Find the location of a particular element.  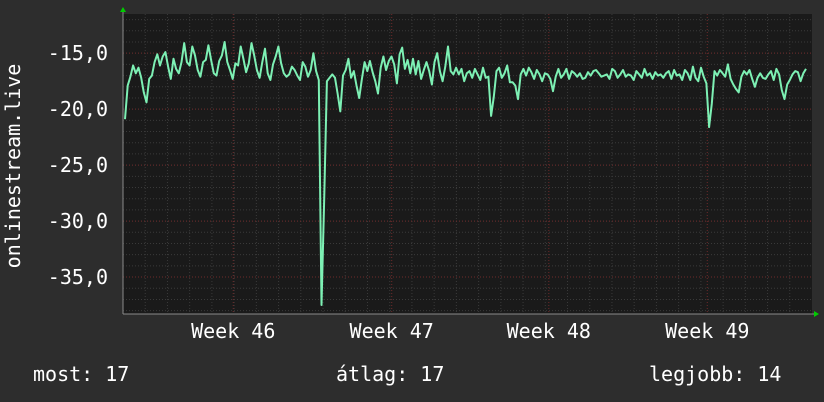

x-tick-label: Week 49 is located at coordinates (707, 331).